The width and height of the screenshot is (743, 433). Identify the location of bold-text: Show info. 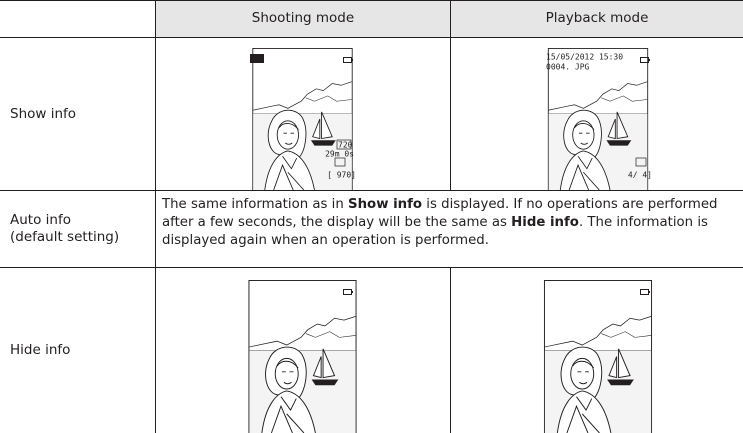
(385, 204).